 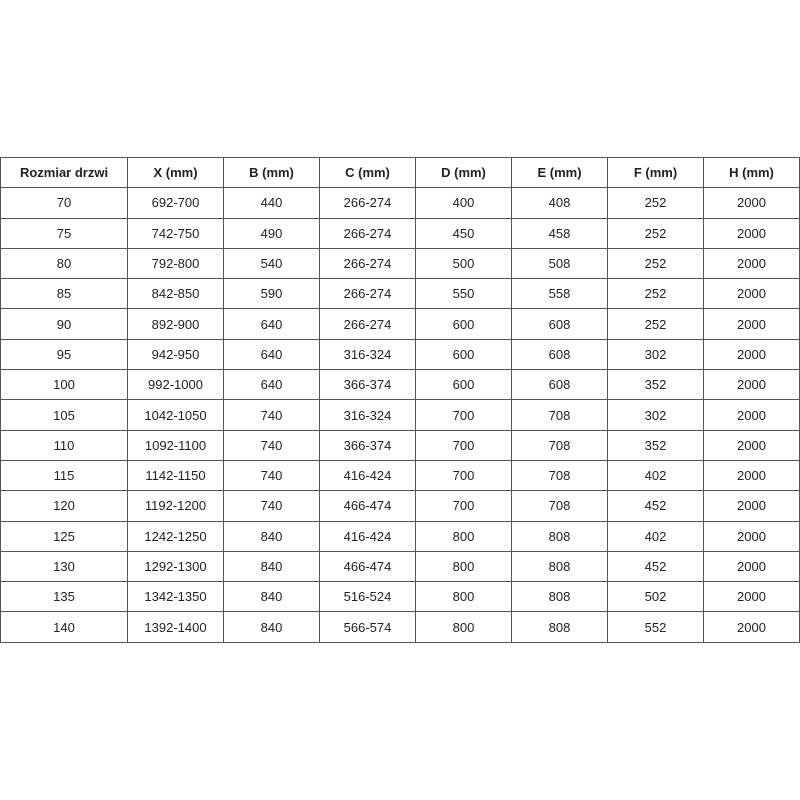 I want to click on table-cell: 302, so click(x=655, y=354).